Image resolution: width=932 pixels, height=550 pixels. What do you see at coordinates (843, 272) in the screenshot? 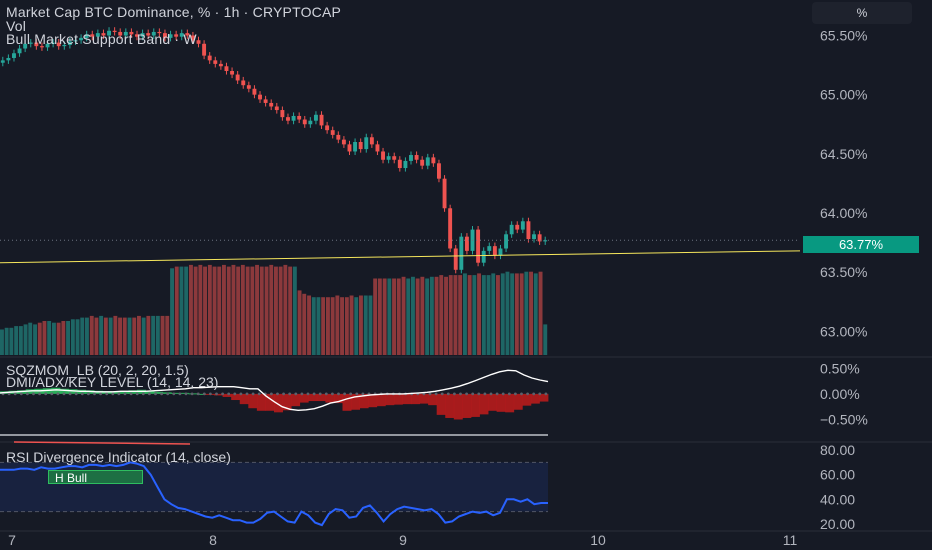
I see `price-tick-label: 63.50%` at bounding box center [843, 272].